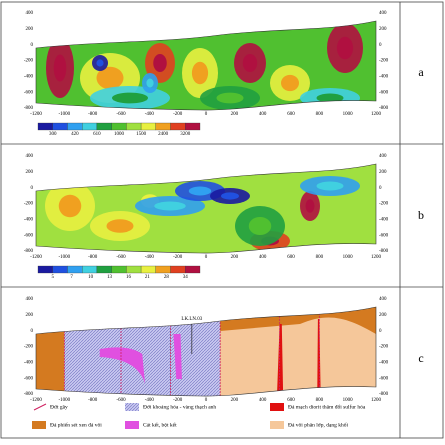 The image size is (445, 445). Describe the element at coordinates (93, 114) in the screenshot. I see `x-tick-label: -800` at that location.